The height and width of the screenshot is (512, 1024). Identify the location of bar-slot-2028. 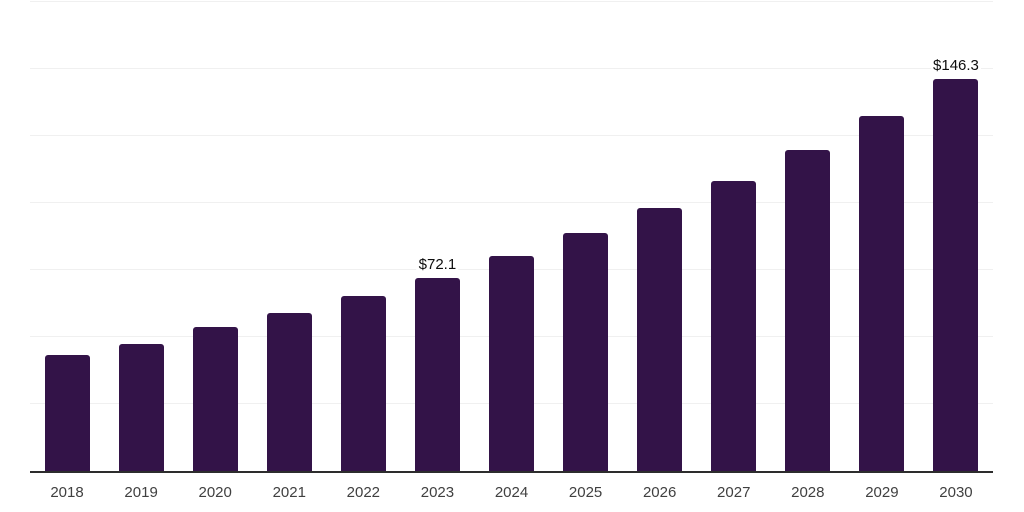
(808, 236).